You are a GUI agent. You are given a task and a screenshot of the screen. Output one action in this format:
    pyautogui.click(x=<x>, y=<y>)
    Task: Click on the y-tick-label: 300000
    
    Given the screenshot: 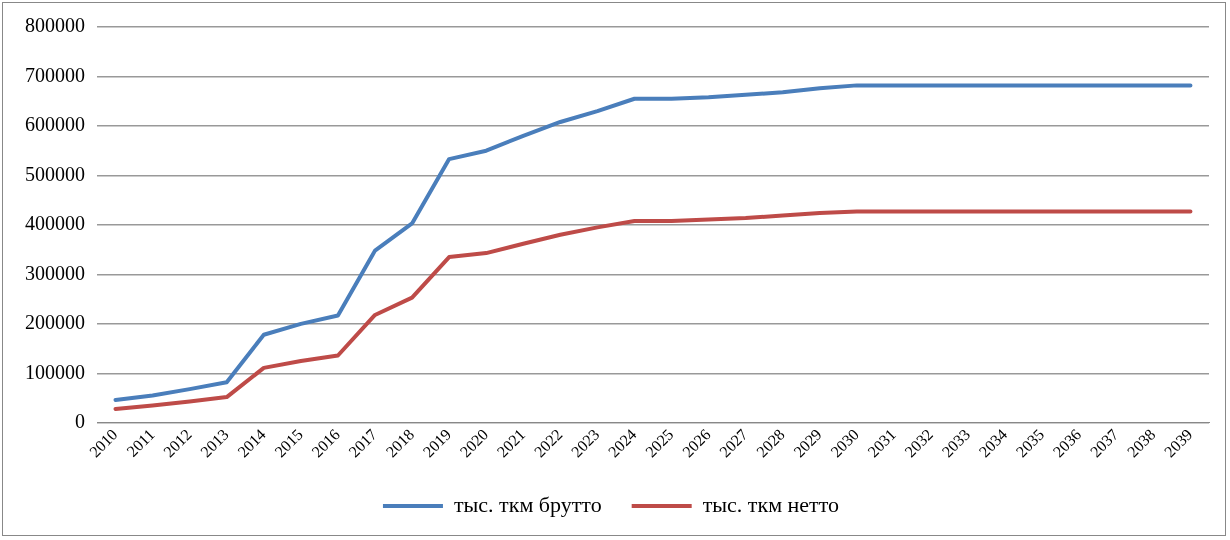 What is the action you would take?
    pyautogui.click(x=55, y=272)
    